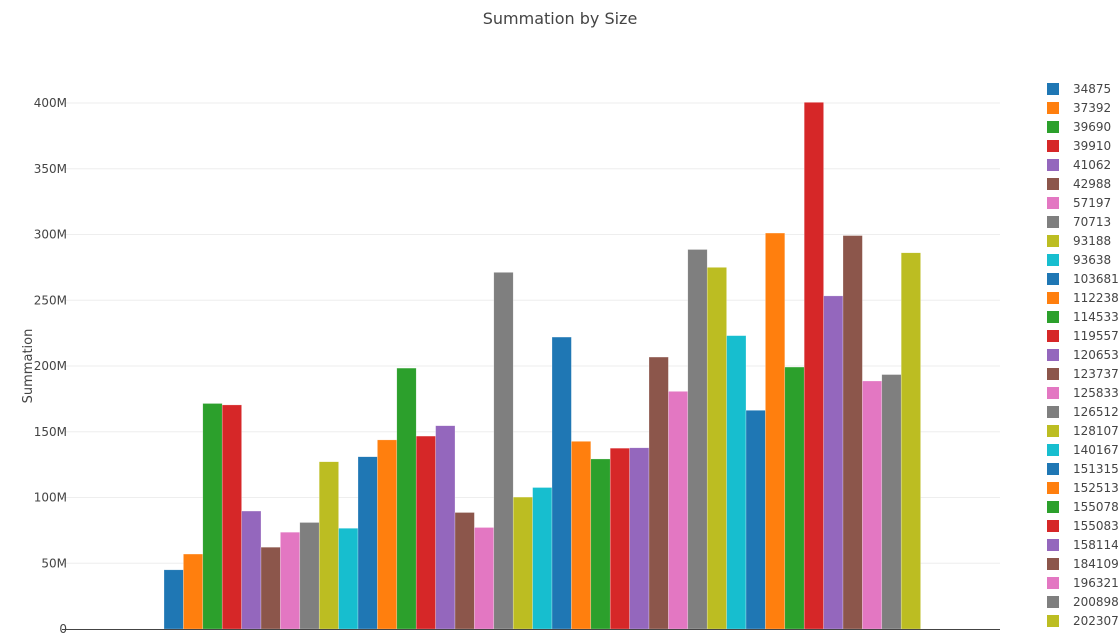  What do you see at coordinates (50, 103) in the screenshot?
I see `y-tick-label: 400M` at bounding box center [50, 103].